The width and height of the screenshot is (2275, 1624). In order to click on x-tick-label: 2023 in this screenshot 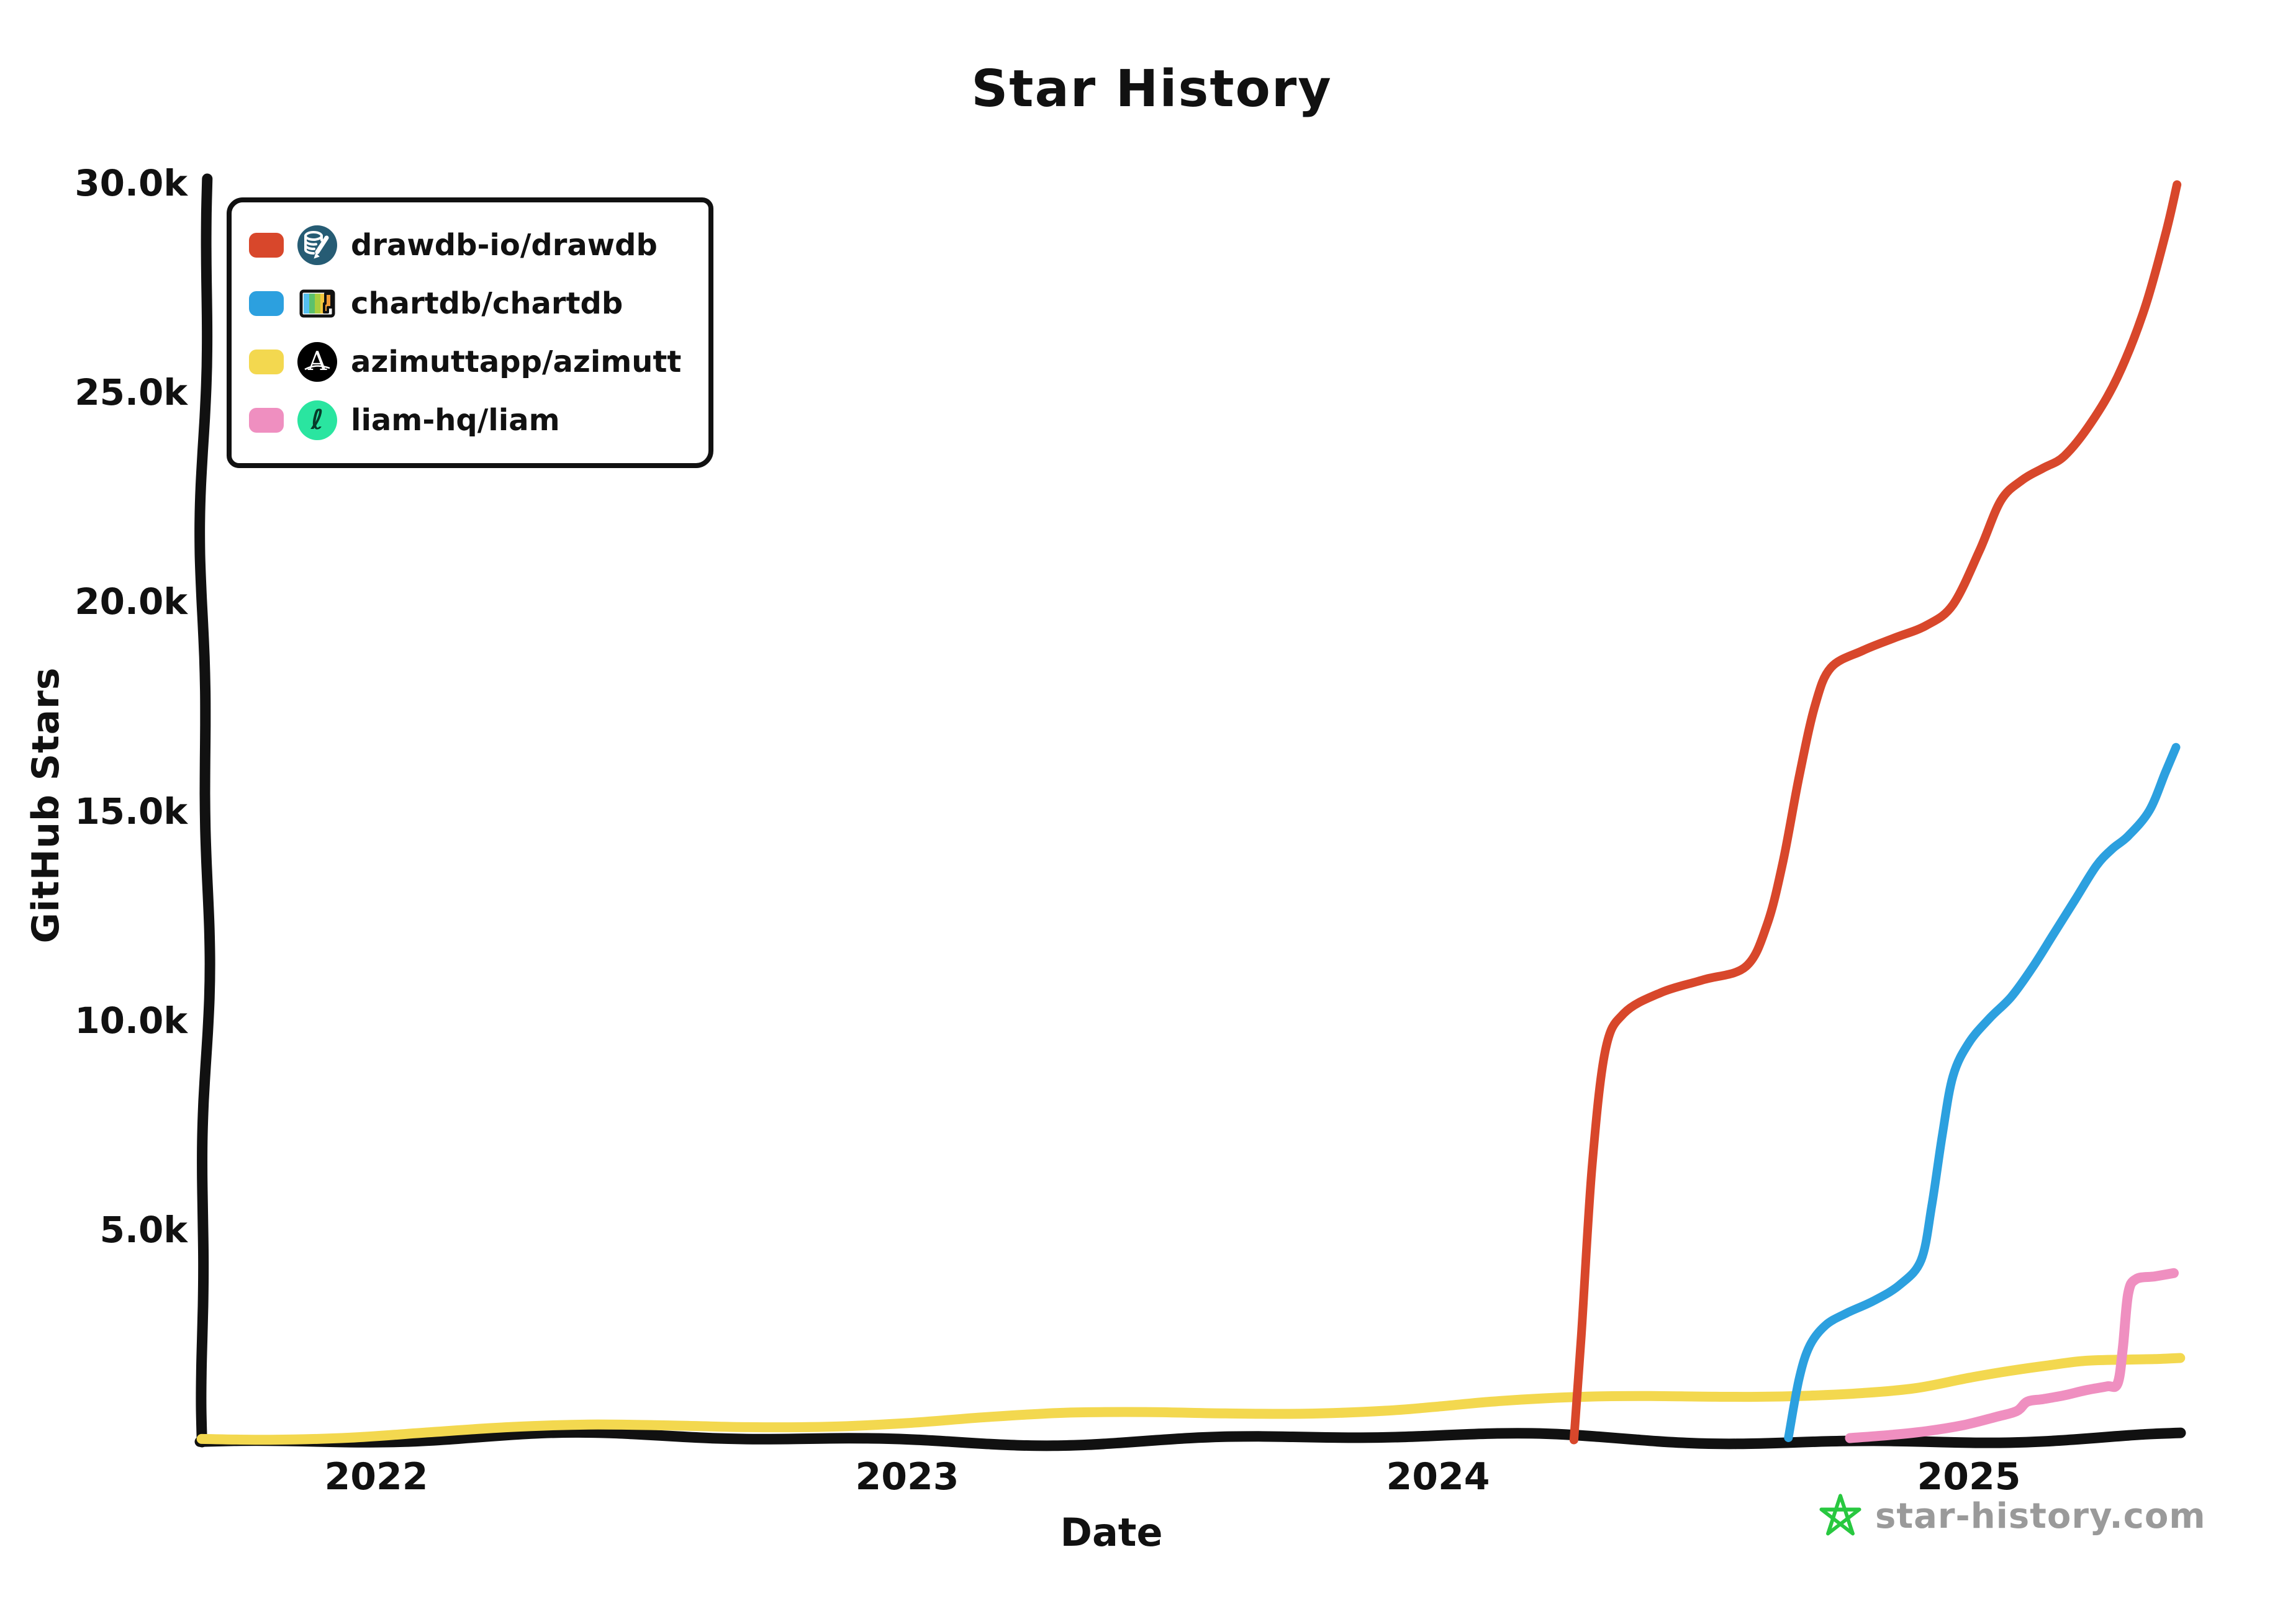, I will do `click(907, 1477)`.